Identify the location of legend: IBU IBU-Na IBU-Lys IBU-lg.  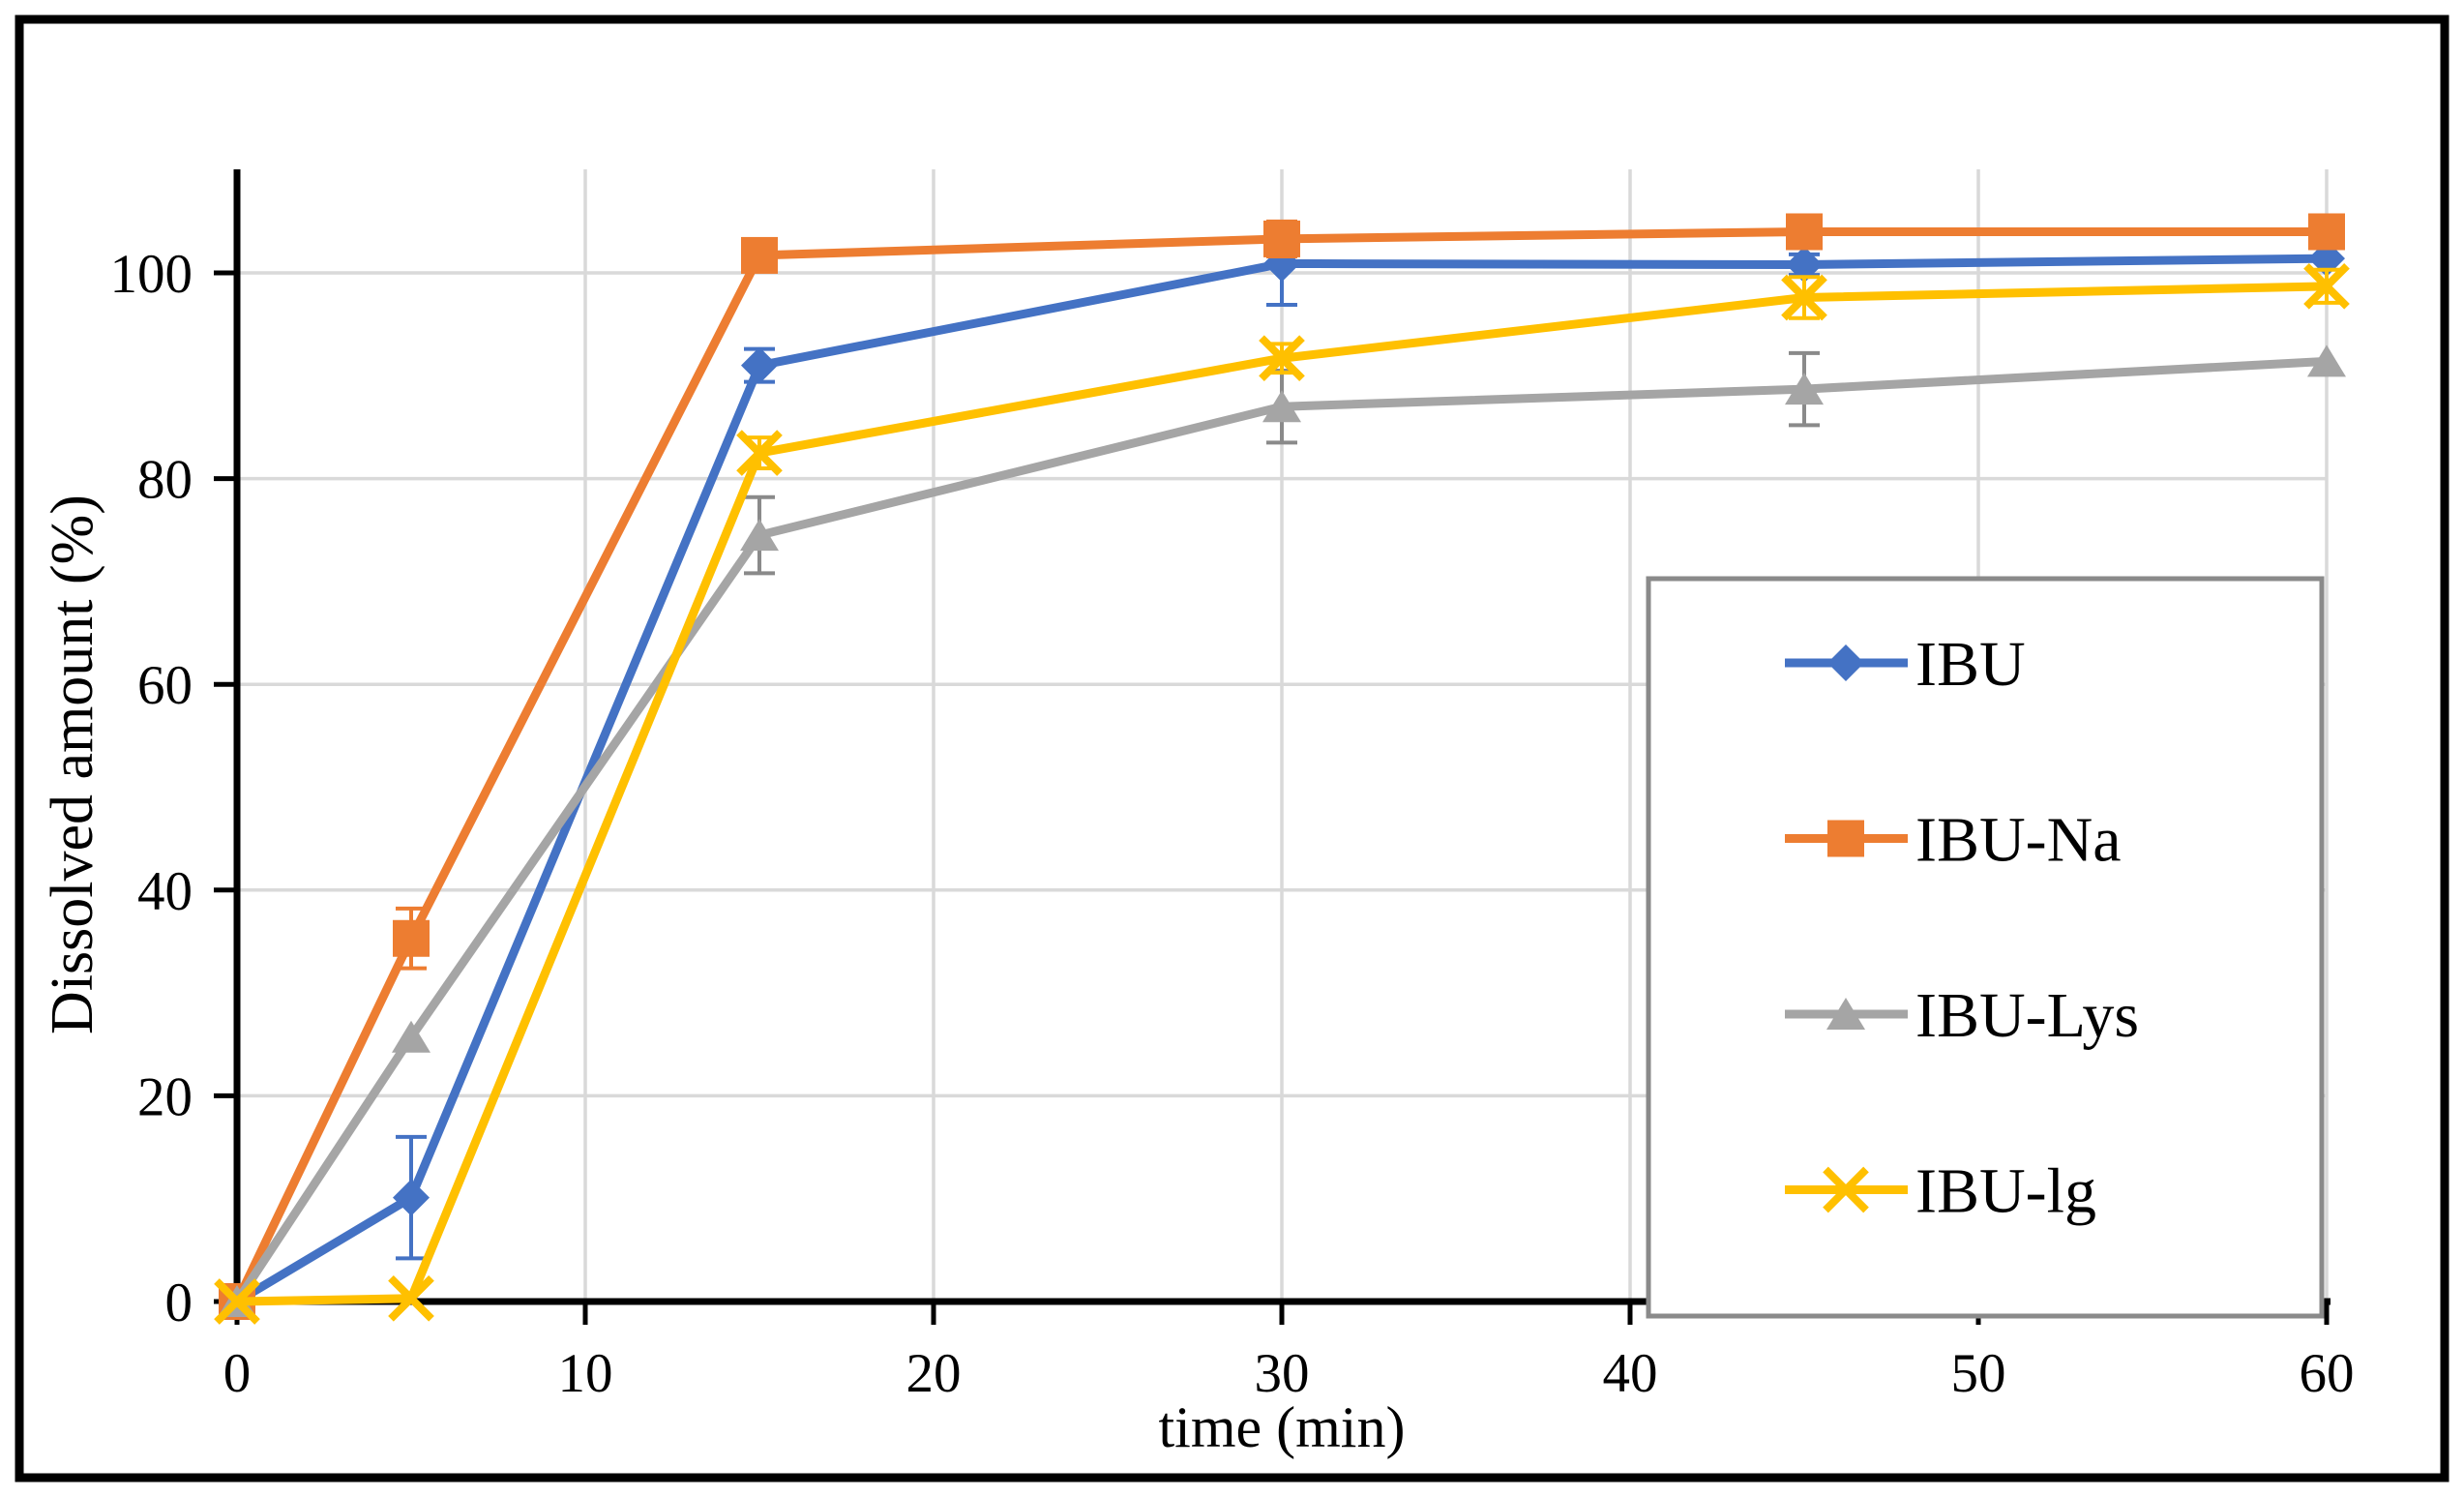
(1985, 948).